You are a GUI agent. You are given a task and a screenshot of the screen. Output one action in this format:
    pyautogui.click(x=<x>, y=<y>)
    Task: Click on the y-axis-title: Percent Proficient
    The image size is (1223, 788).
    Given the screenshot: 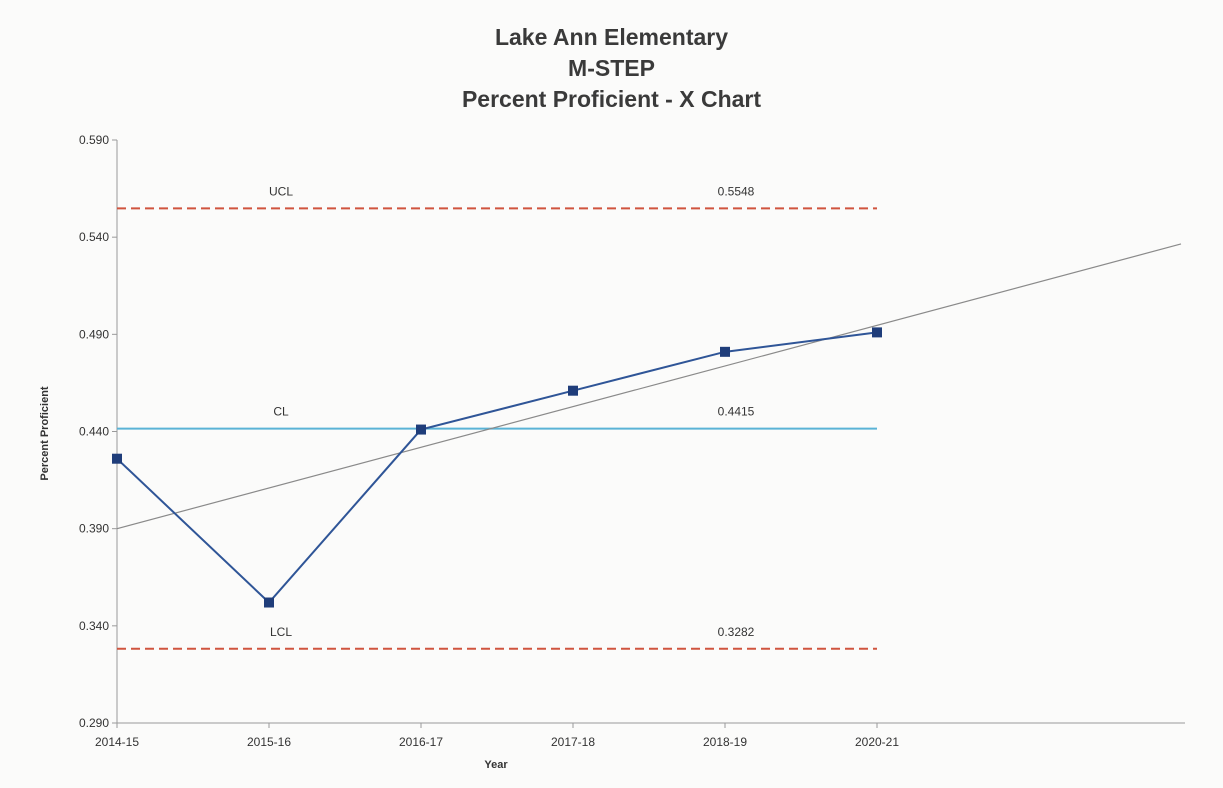 What is the action you would take?
    pyautogui.click(x=45, y=433)
    